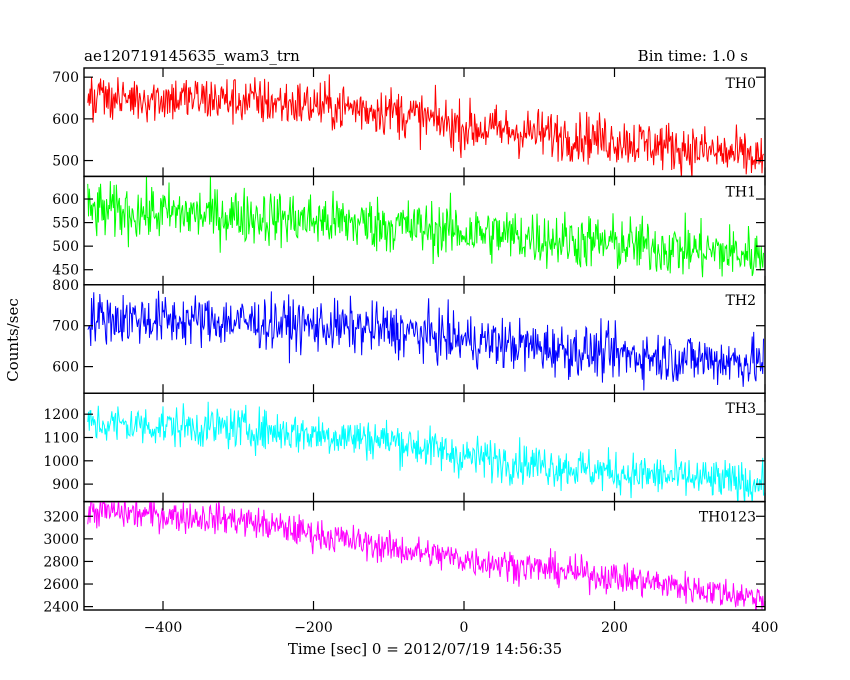 This screenshot has height=680, width=850. What do you see at coordinates (425, 451) in the screenshot?
I see `series-line-th3` at bounding box center [425, 451].